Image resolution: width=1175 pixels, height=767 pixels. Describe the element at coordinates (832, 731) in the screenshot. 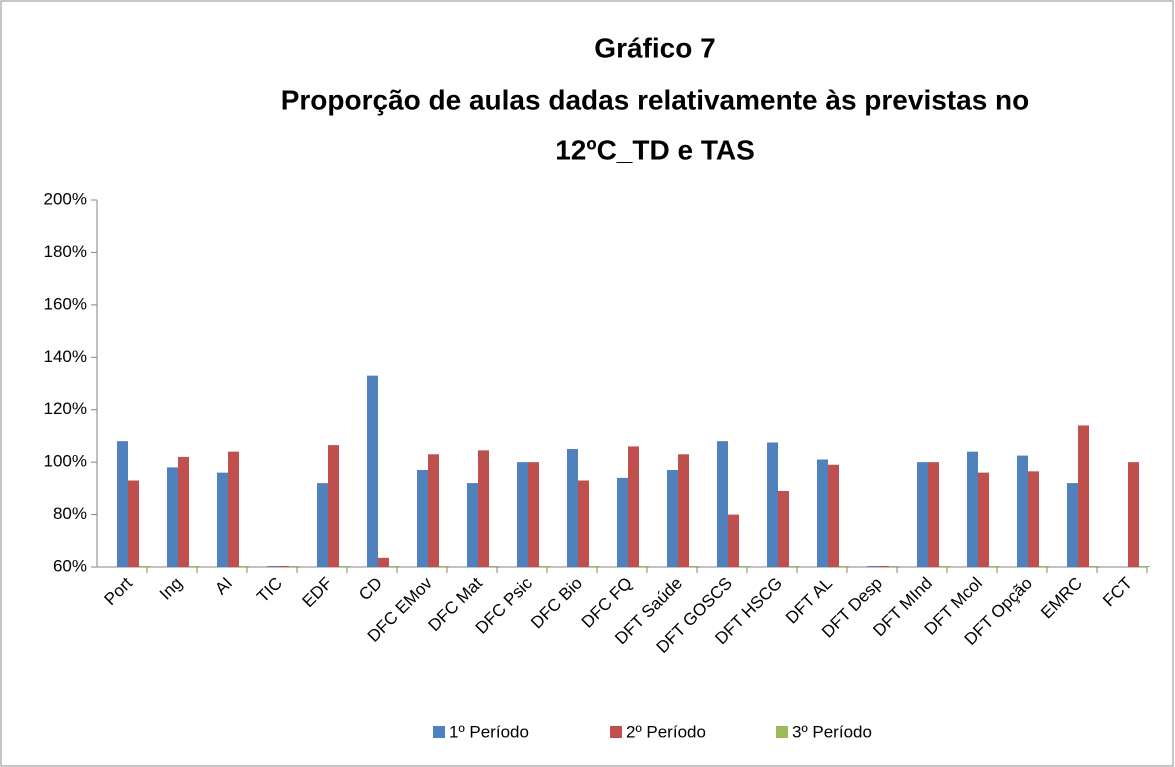

I see `legend-label: 3º Período` at that location.